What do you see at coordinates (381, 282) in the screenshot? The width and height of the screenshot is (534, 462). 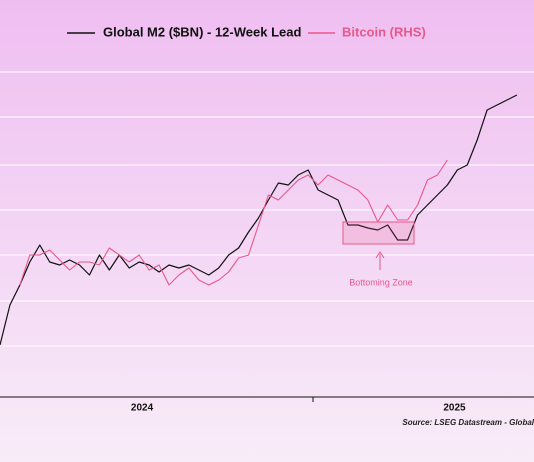 I see `annotation-text: Bottoming Zone` at bounding box center [381, 282].